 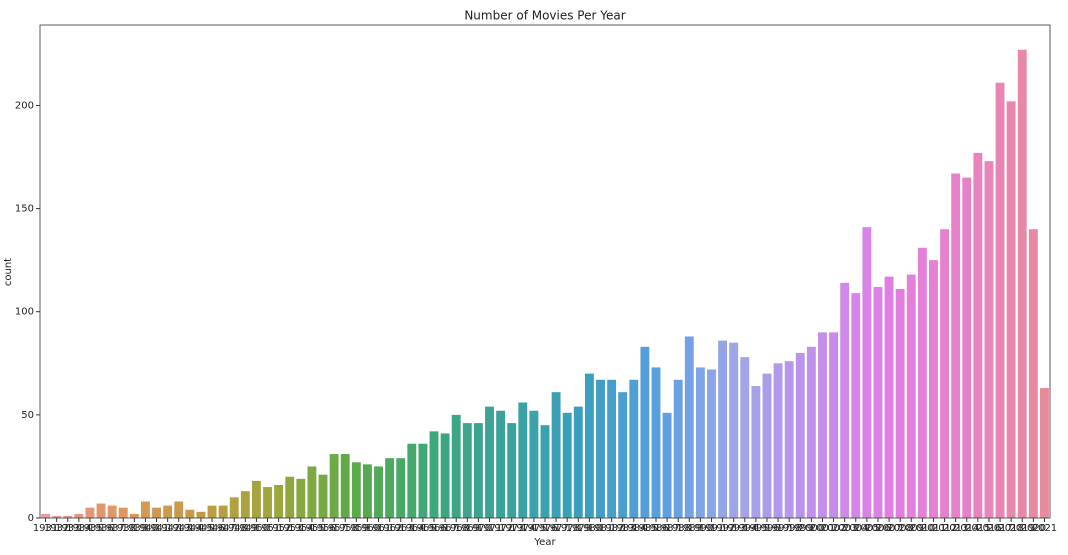 I want to click on x-tick-label: 2011, so click(x=933, y=528).